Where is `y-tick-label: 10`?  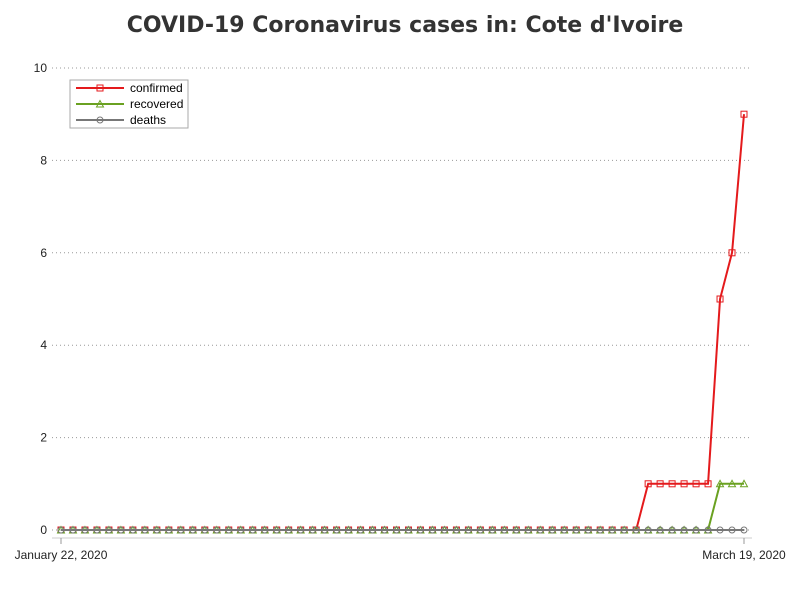
y-tick-label: 10 is located at coordinates (41, 68).